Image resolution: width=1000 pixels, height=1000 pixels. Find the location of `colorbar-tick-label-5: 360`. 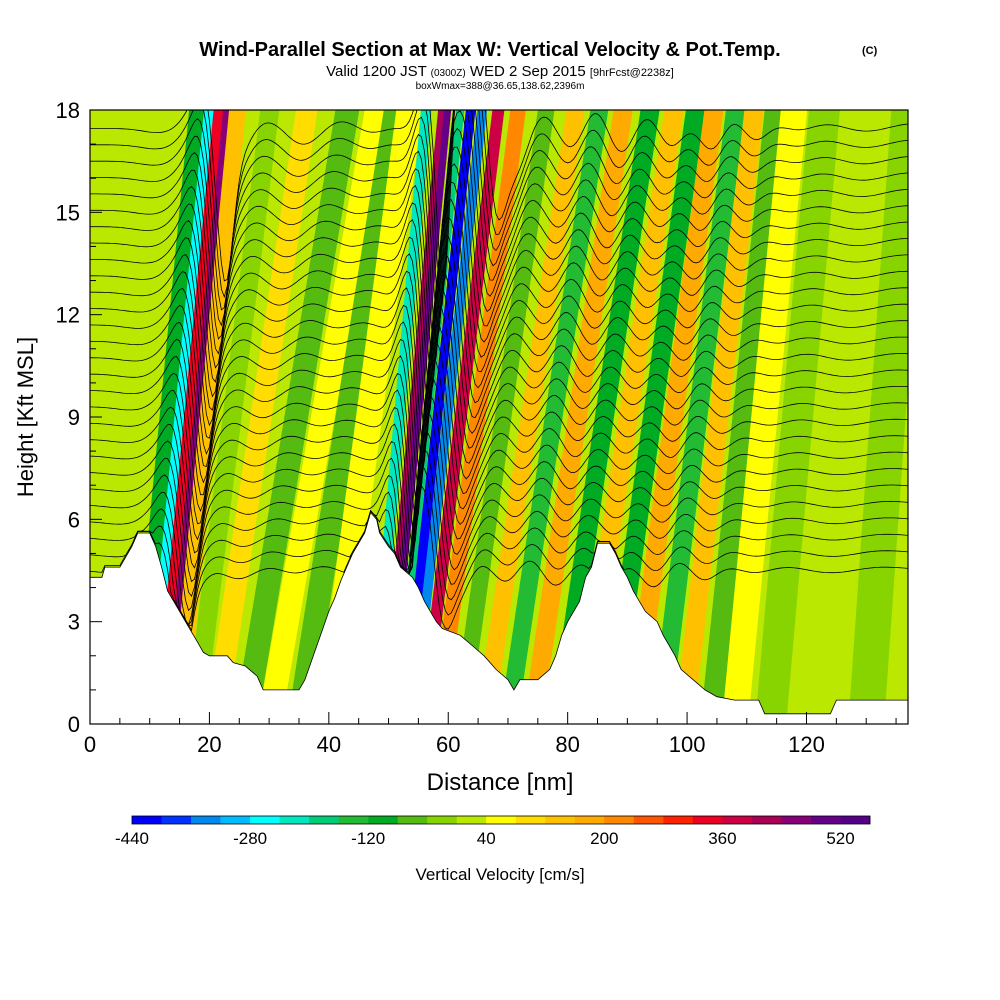

colorbar-tick-label-5: 360 is located at coordinates (722, 838).